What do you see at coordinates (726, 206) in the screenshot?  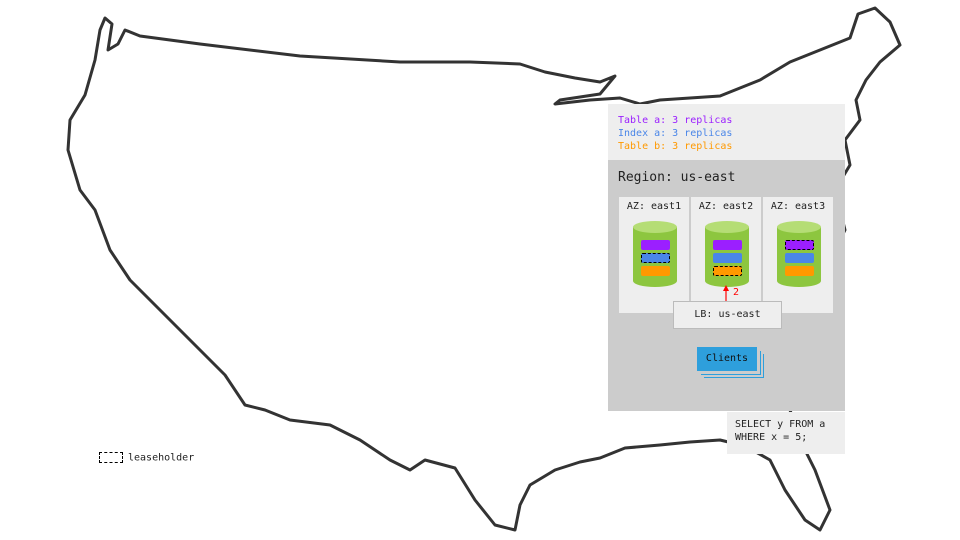 I see `az-label: AZ: east2` at bounding box center [726, 206].